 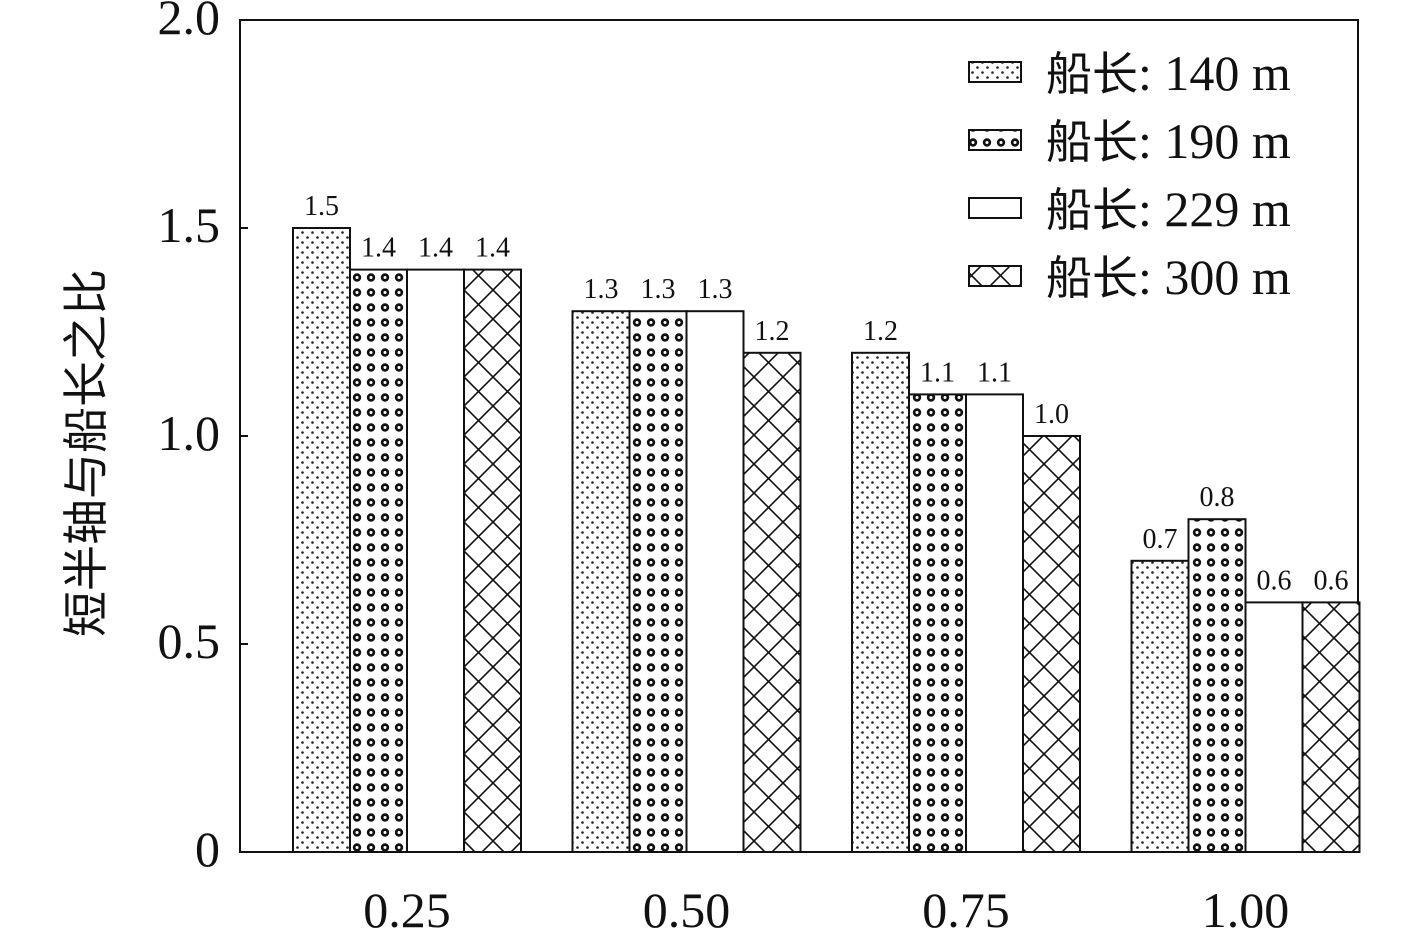 I want to click on x-axis: 0.25 0.50 0.75 1.00, so click(x=826, y=886).